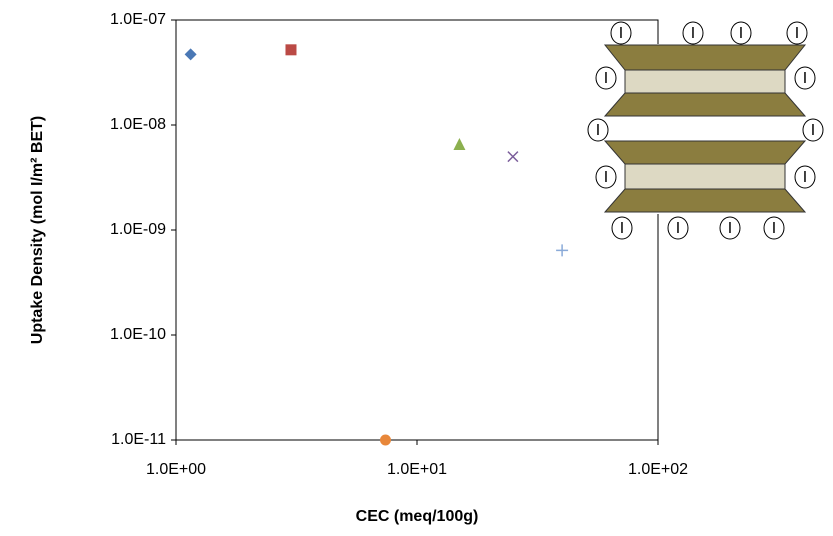 This screenshot has width=833, height=536. What do you see at coordinates (138, 439) in the screenshot?
I see `y-tick-label: 1.0E-11` at bounding box center [138, 439].